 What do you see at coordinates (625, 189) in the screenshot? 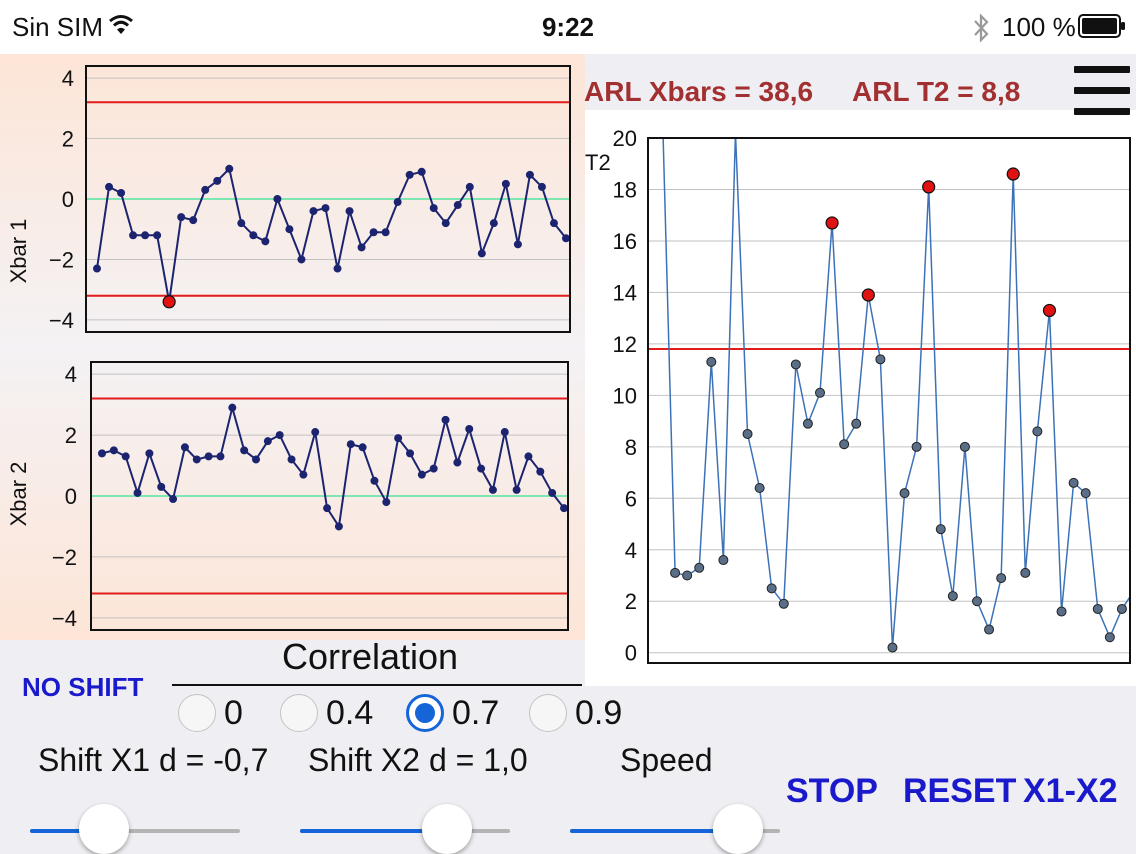
I see `y-tick-label: 18` at bounding box center [625, 189].